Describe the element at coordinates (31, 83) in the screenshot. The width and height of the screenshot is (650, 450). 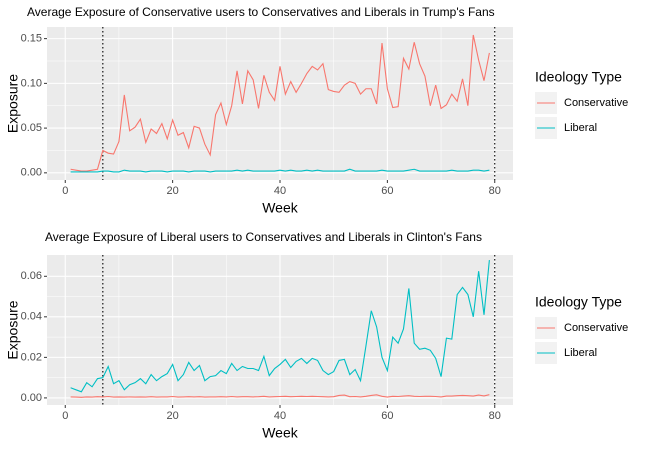
I see `y-tick-label: 0.10` at that location.